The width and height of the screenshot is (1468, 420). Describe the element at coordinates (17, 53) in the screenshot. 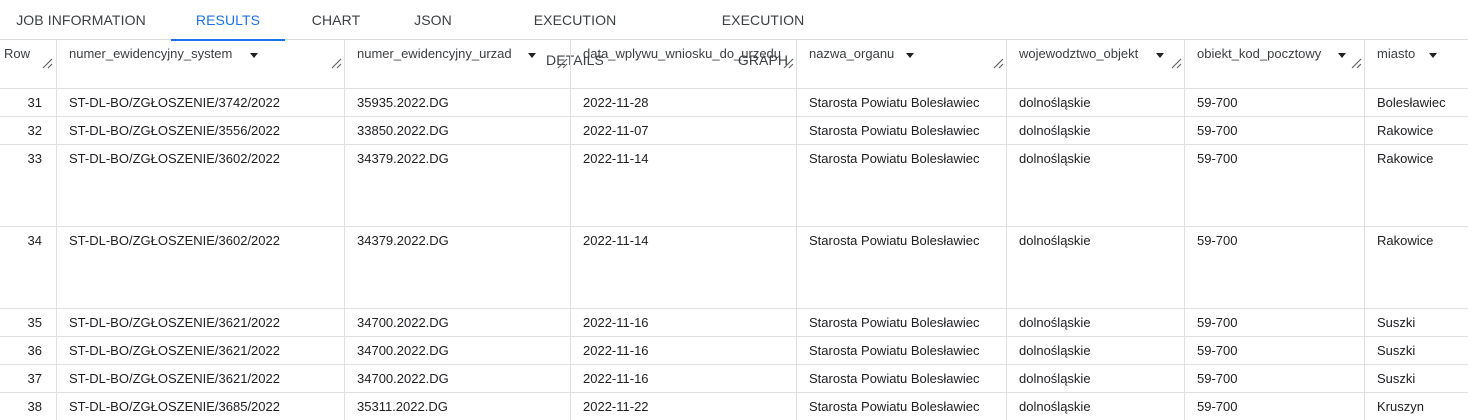

I see `row-number-header-label: Row` at that location.